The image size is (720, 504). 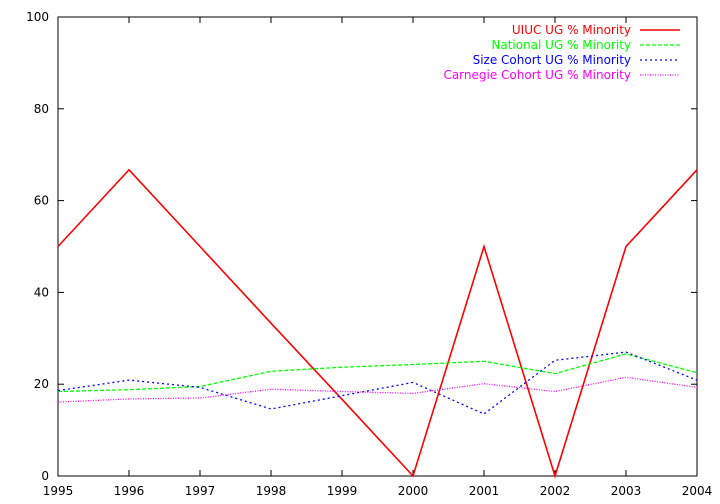 What do you see at coordinates (484, 491) in the screenshot?
I see `x-tick-label: 2001` at bounding box center [484, 491].